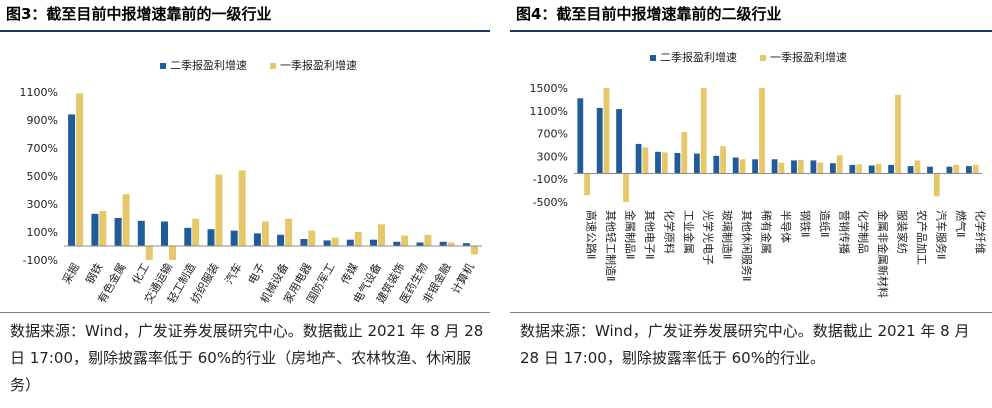  What do you see at coordinates (961, 223) in the screenshot?
I see `category-label: 燃气Ⅱ` at bounding box center [961, 223].